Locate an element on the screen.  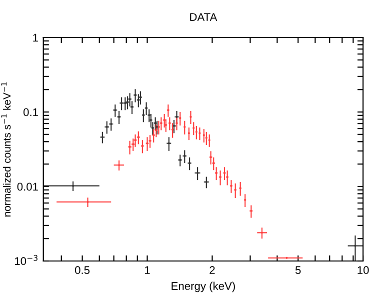
chart-title: DATA is located at coordinates (204, 17).